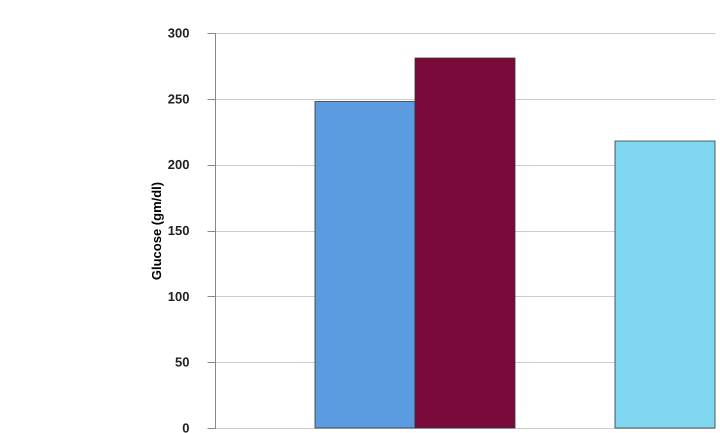 The image size is (720, 433). Describe the element at coordinates (179, 230) in the screenshot. I see `y-tick-label: 150` at that location.